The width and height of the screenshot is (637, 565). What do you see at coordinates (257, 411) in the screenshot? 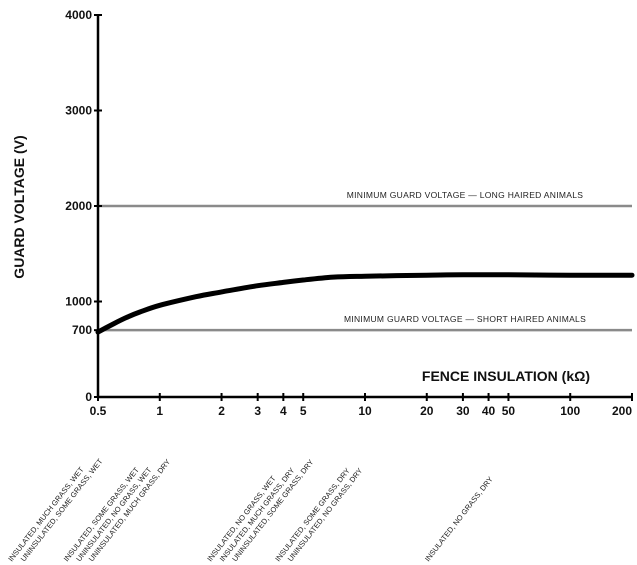
I see `x-tick-label: 3` at bounding box center [257, 411].